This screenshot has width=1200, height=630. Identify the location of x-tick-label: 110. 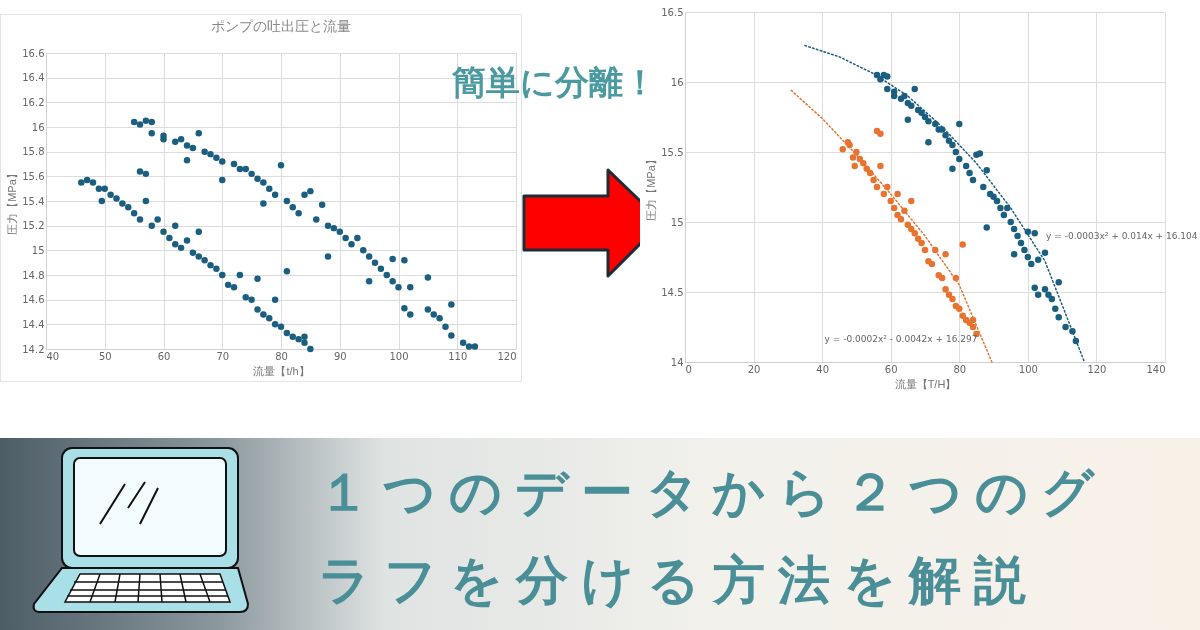
(458, 356).